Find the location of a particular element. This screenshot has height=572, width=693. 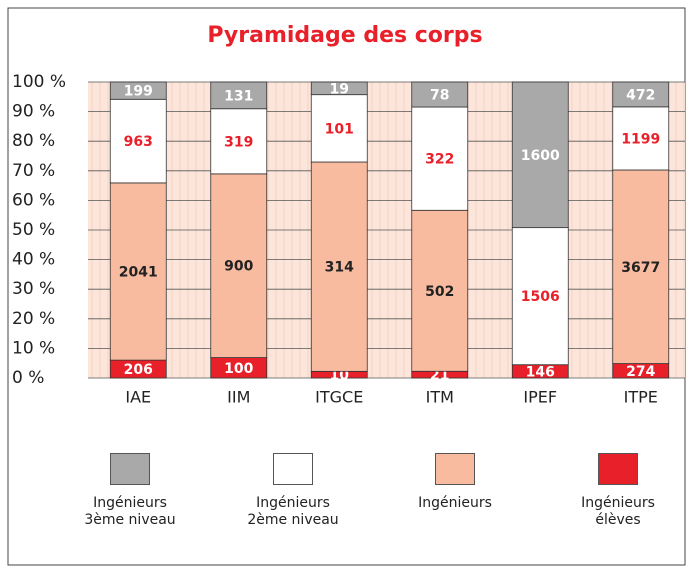

data-label: 1600 is located at coordinates (540, 156).